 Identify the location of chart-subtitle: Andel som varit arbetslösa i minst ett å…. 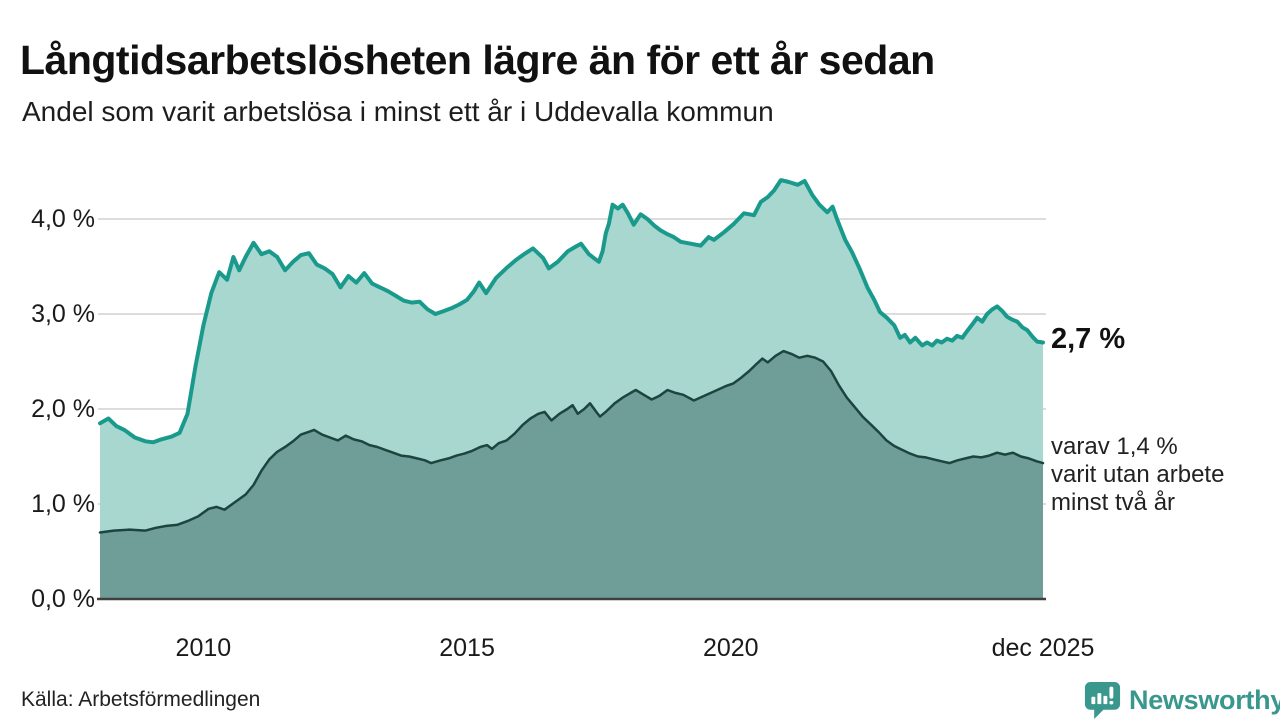
(398, 111).